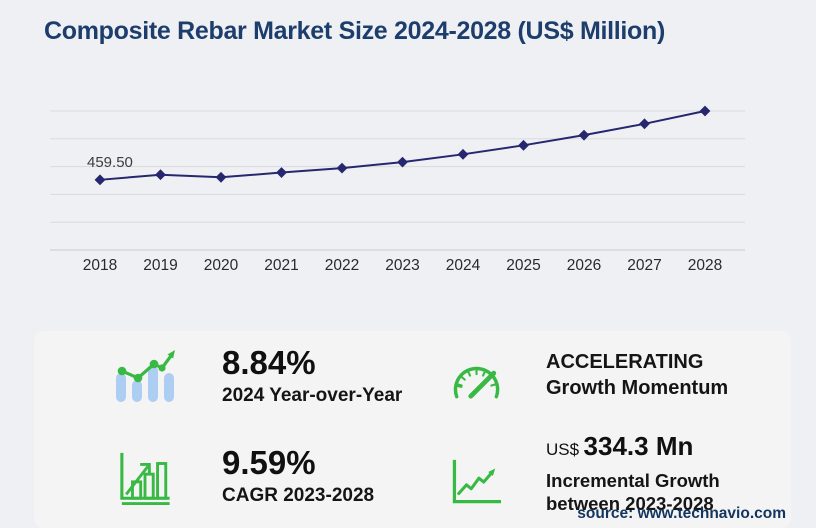 The height and width of the screenshot is (528, 816). I want to click on icon-zigzag-line, so click(475, 483).